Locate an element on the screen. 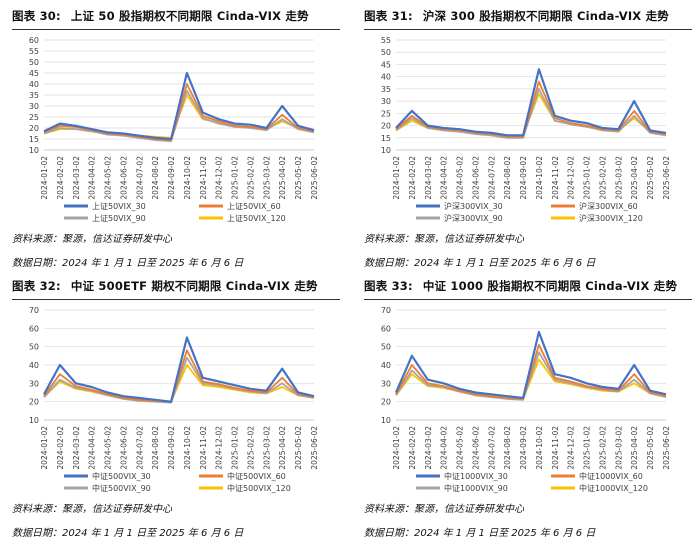  figure-number: 图表 31: is located at coordinates (388, 16).